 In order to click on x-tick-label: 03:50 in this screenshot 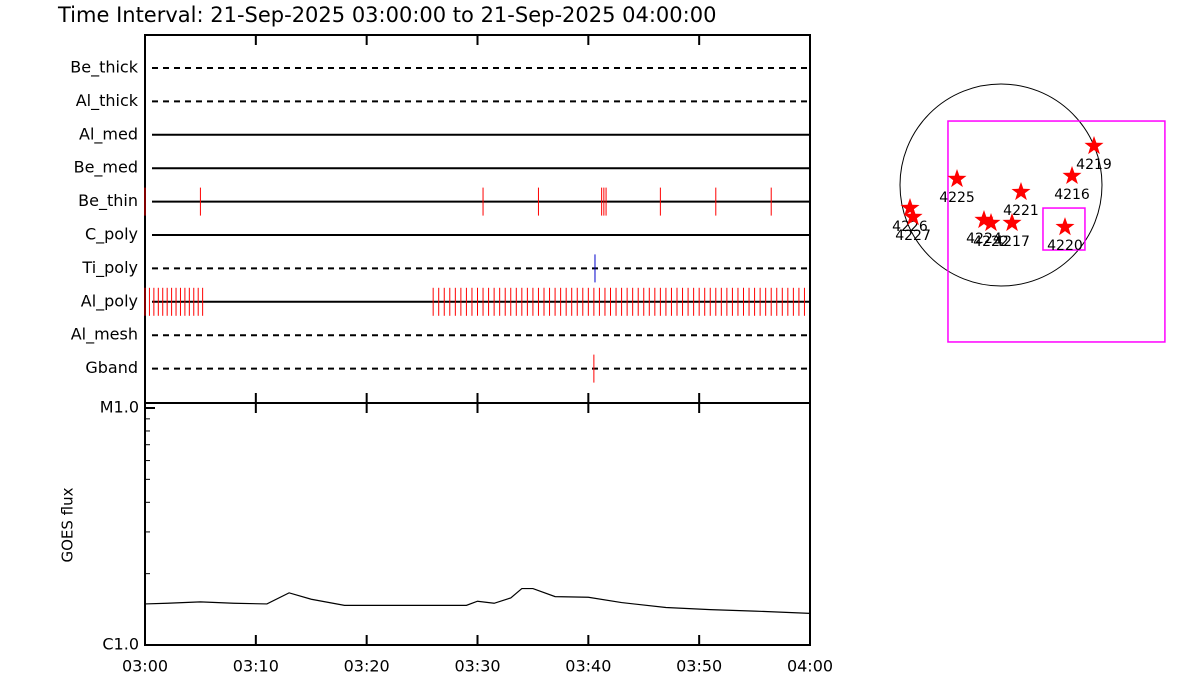, I will do `click(699, 666)`.